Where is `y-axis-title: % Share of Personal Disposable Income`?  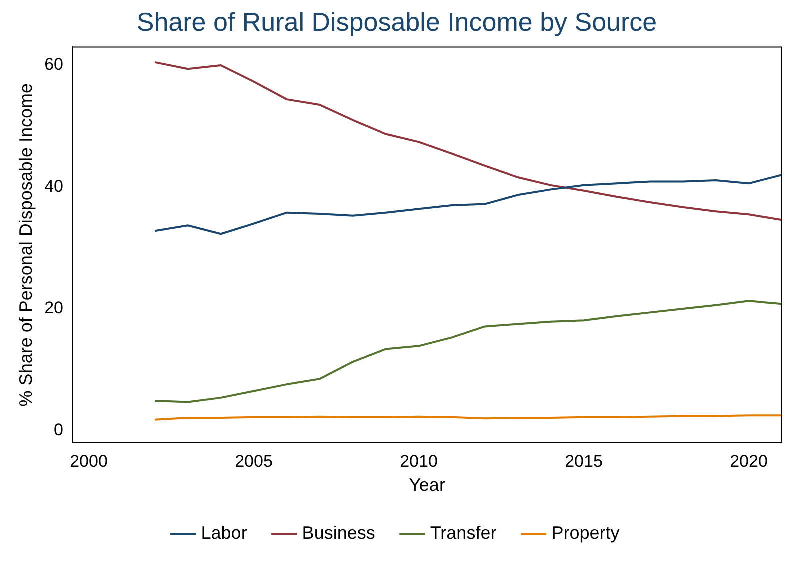
y-axis-title: % Share of Personal Disposable Income is located at coordinates (26, 245).